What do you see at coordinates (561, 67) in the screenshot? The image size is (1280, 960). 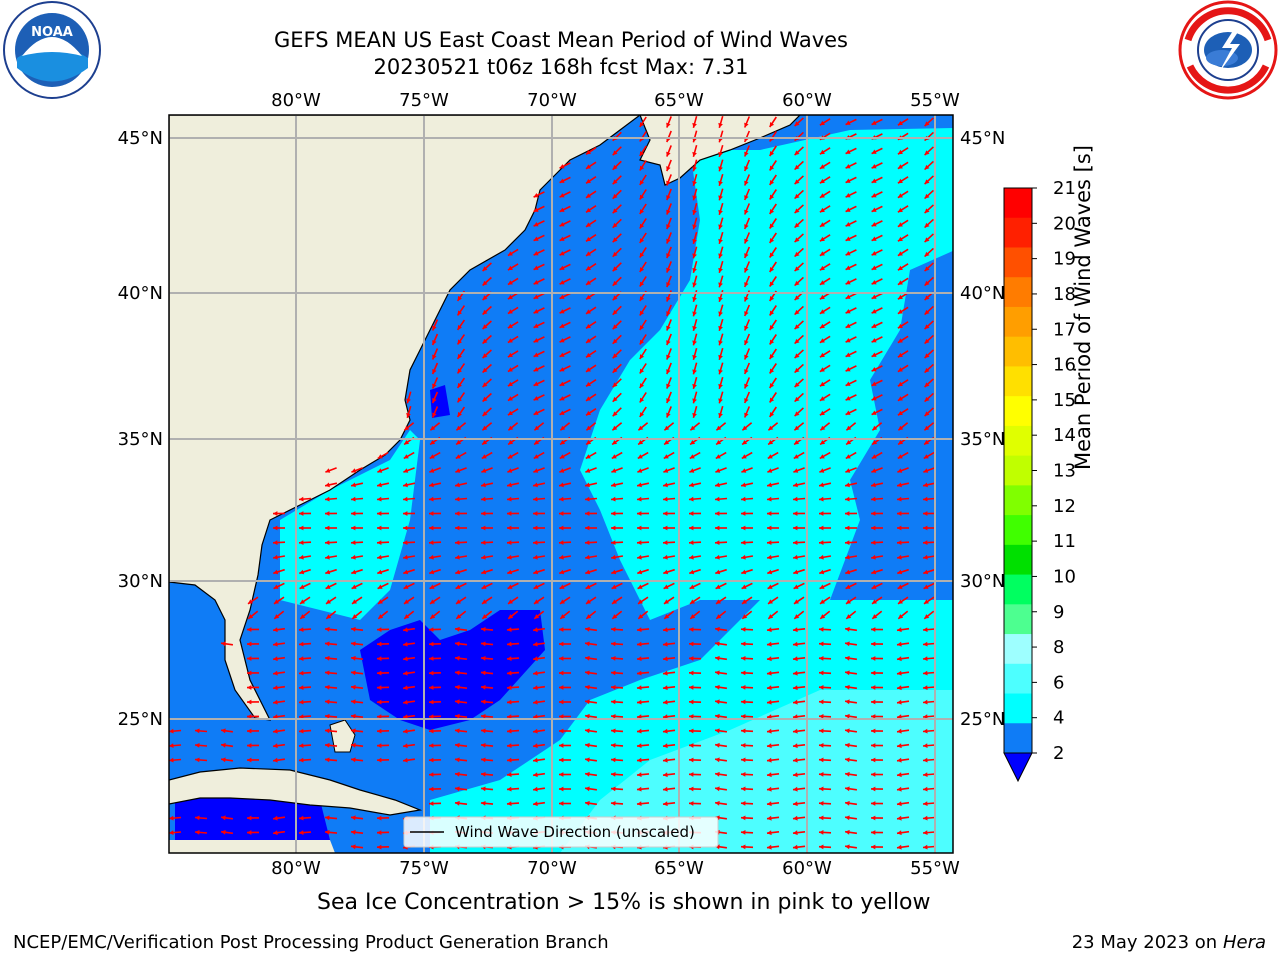 I see `chart-subtitle: 20230521 t06z 168h fcst Max: 7.31` at bounding box center [561, 67].